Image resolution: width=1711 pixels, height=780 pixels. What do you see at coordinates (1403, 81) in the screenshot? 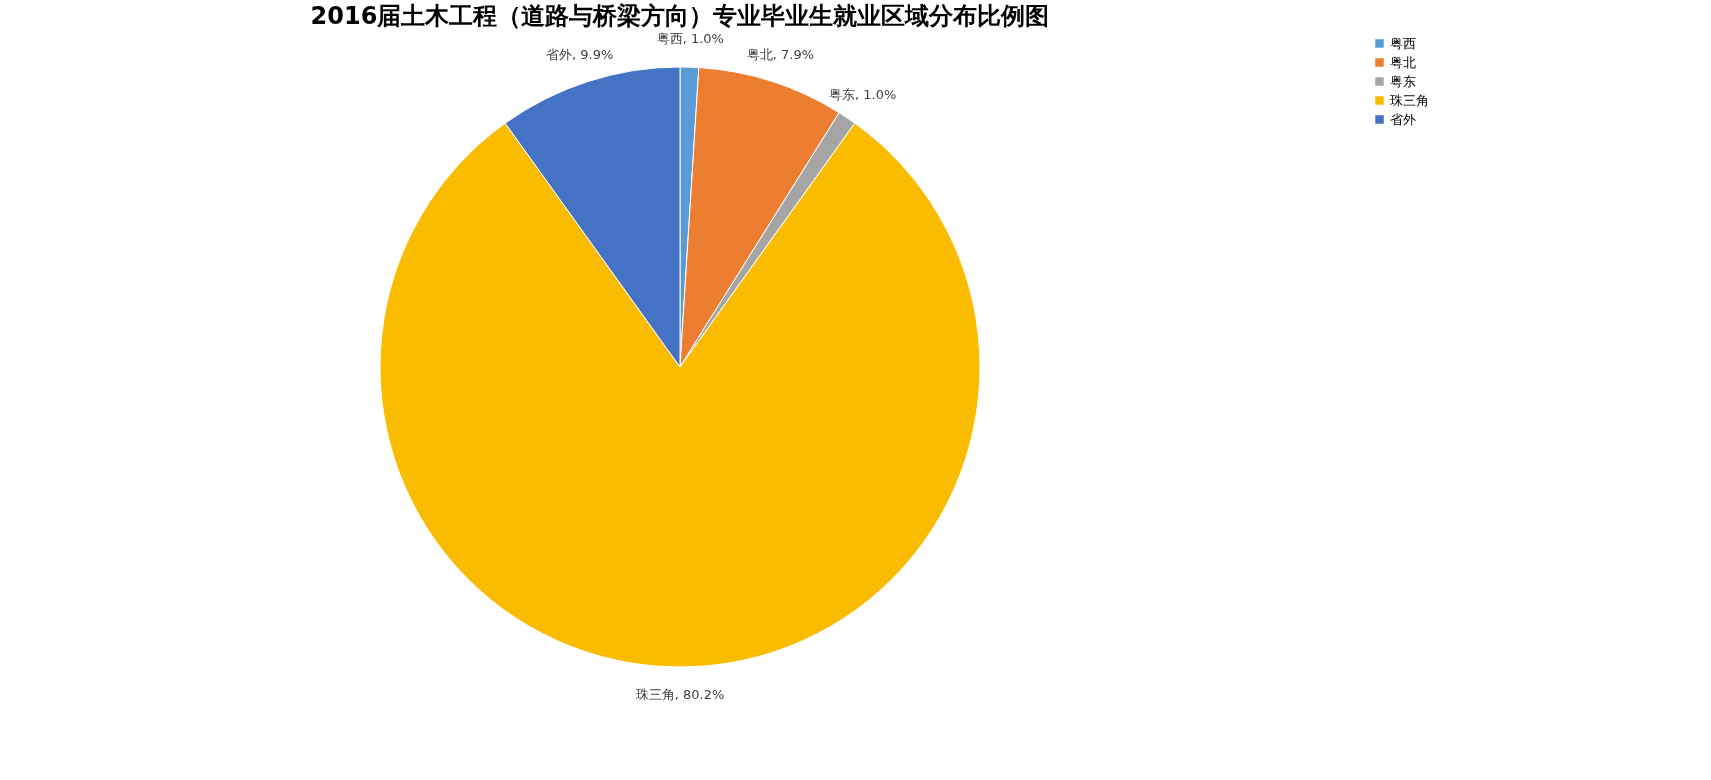
I see `legend-label: 粤东` at bounding box center [1403, 81].